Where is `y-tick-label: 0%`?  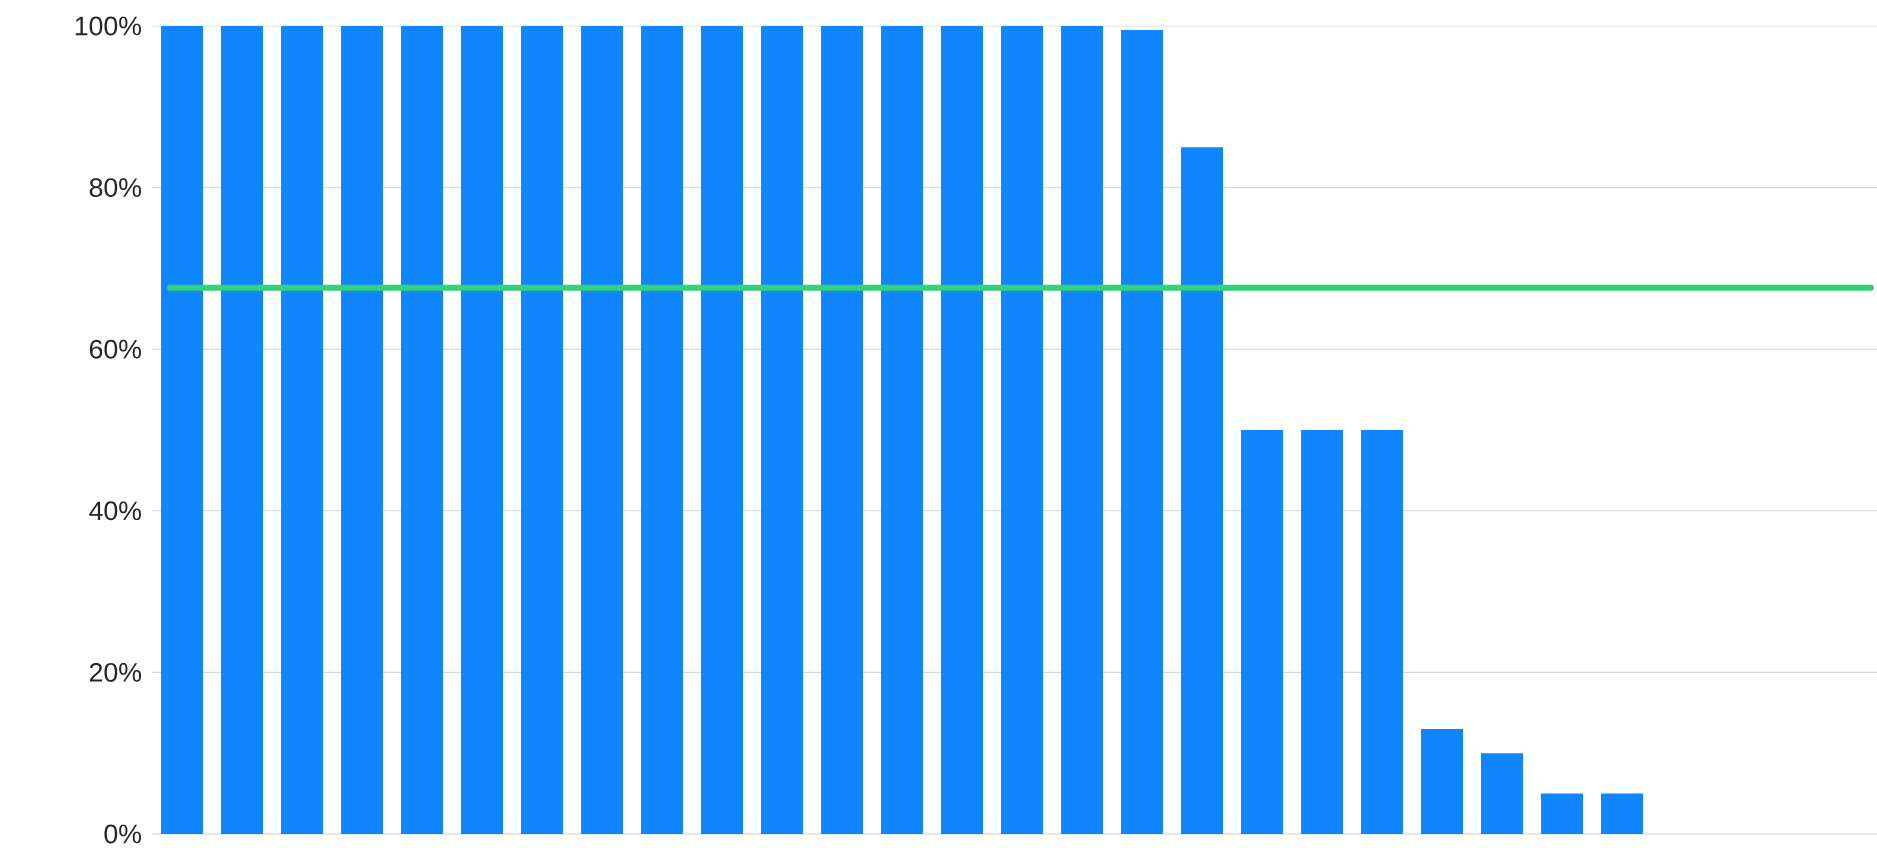
y-tick-label: 0% is located at coordinates (122, 834).